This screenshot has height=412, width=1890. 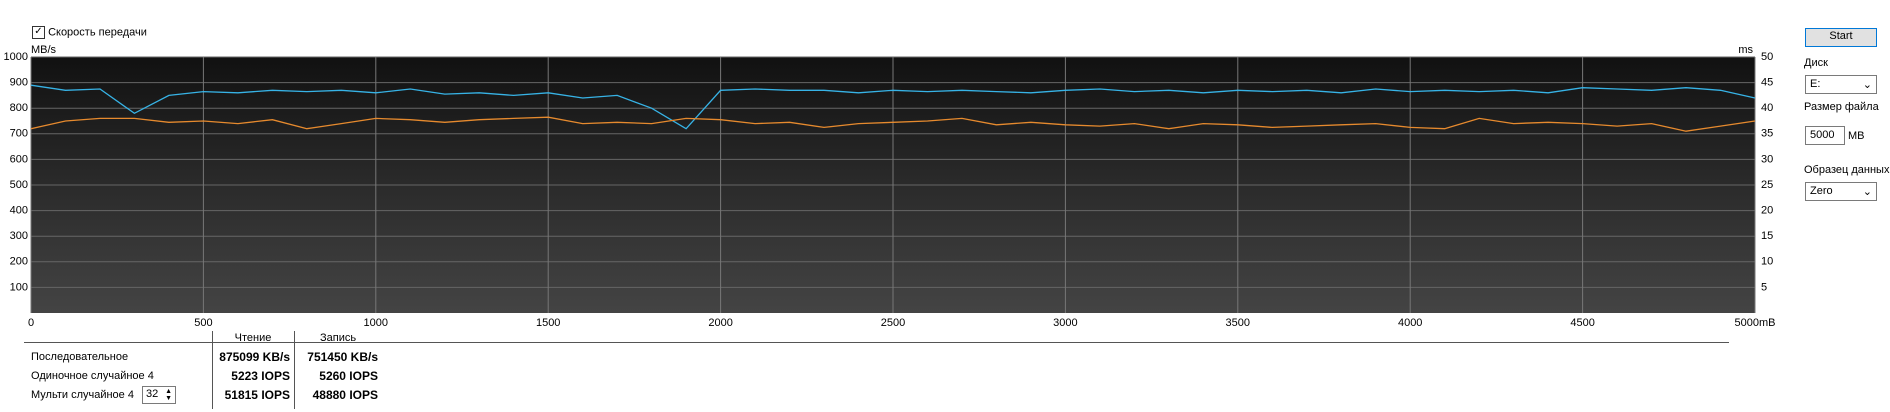 I want to click on y2-tick-label: 40, so click(x=1767, y=108).